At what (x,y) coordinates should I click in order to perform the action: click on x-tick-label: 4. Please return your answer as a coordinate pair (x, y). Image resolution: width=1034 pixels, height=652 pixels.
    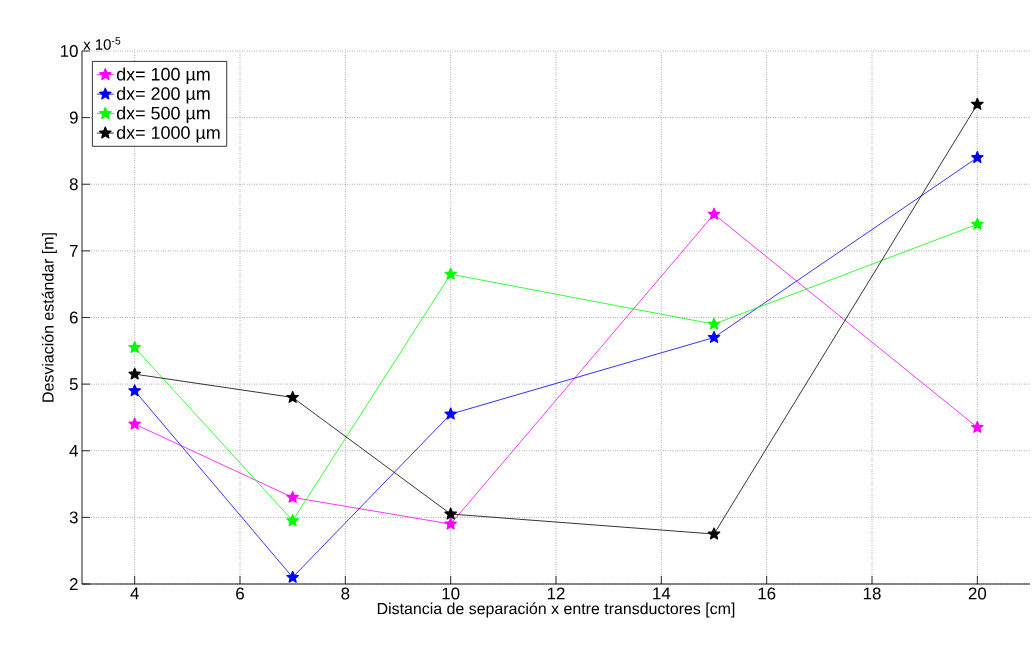
    Looking at the image, I should click on (134, 593).